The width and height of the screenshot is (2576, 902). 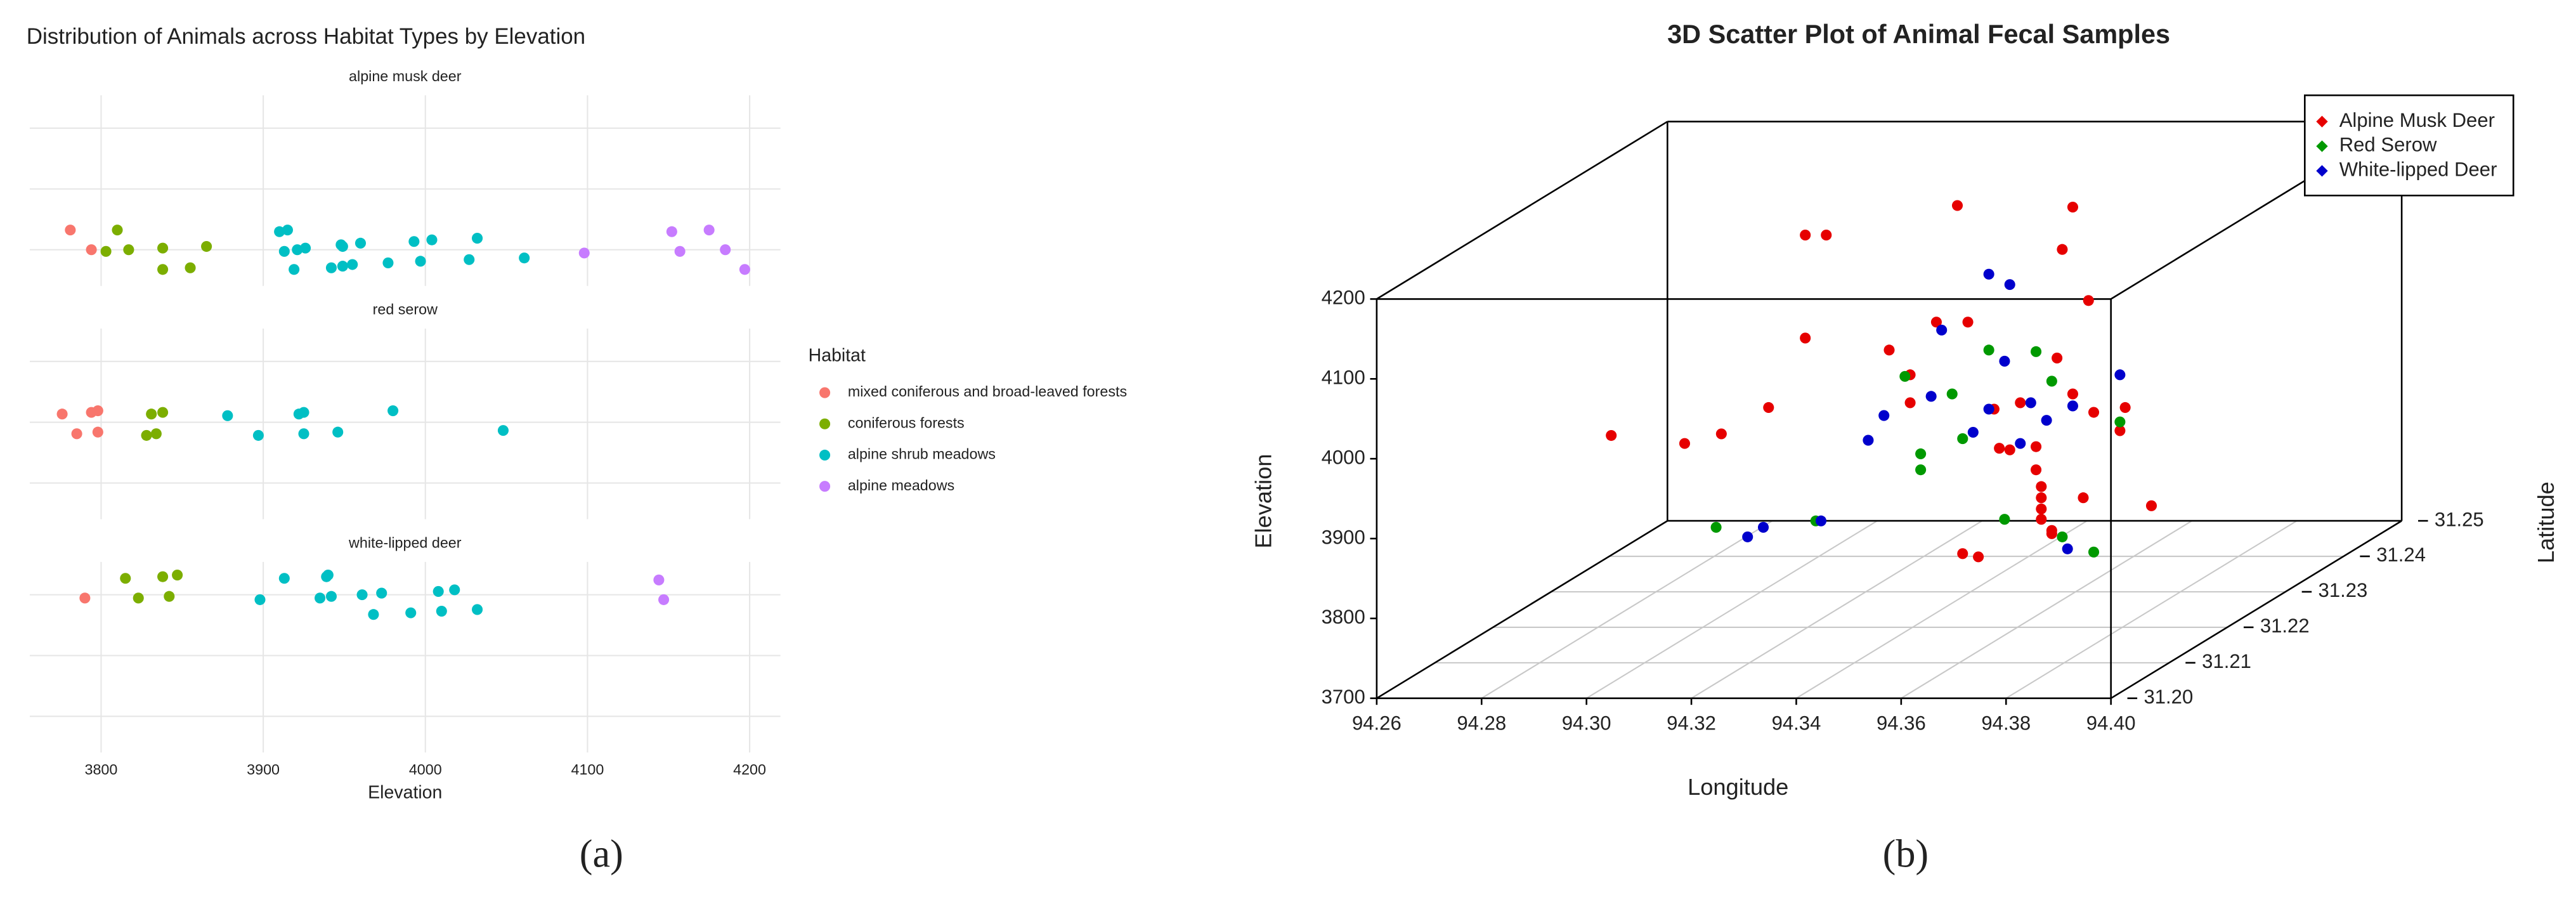 I want to click on legend-marker, so click(x=2322, y=171).